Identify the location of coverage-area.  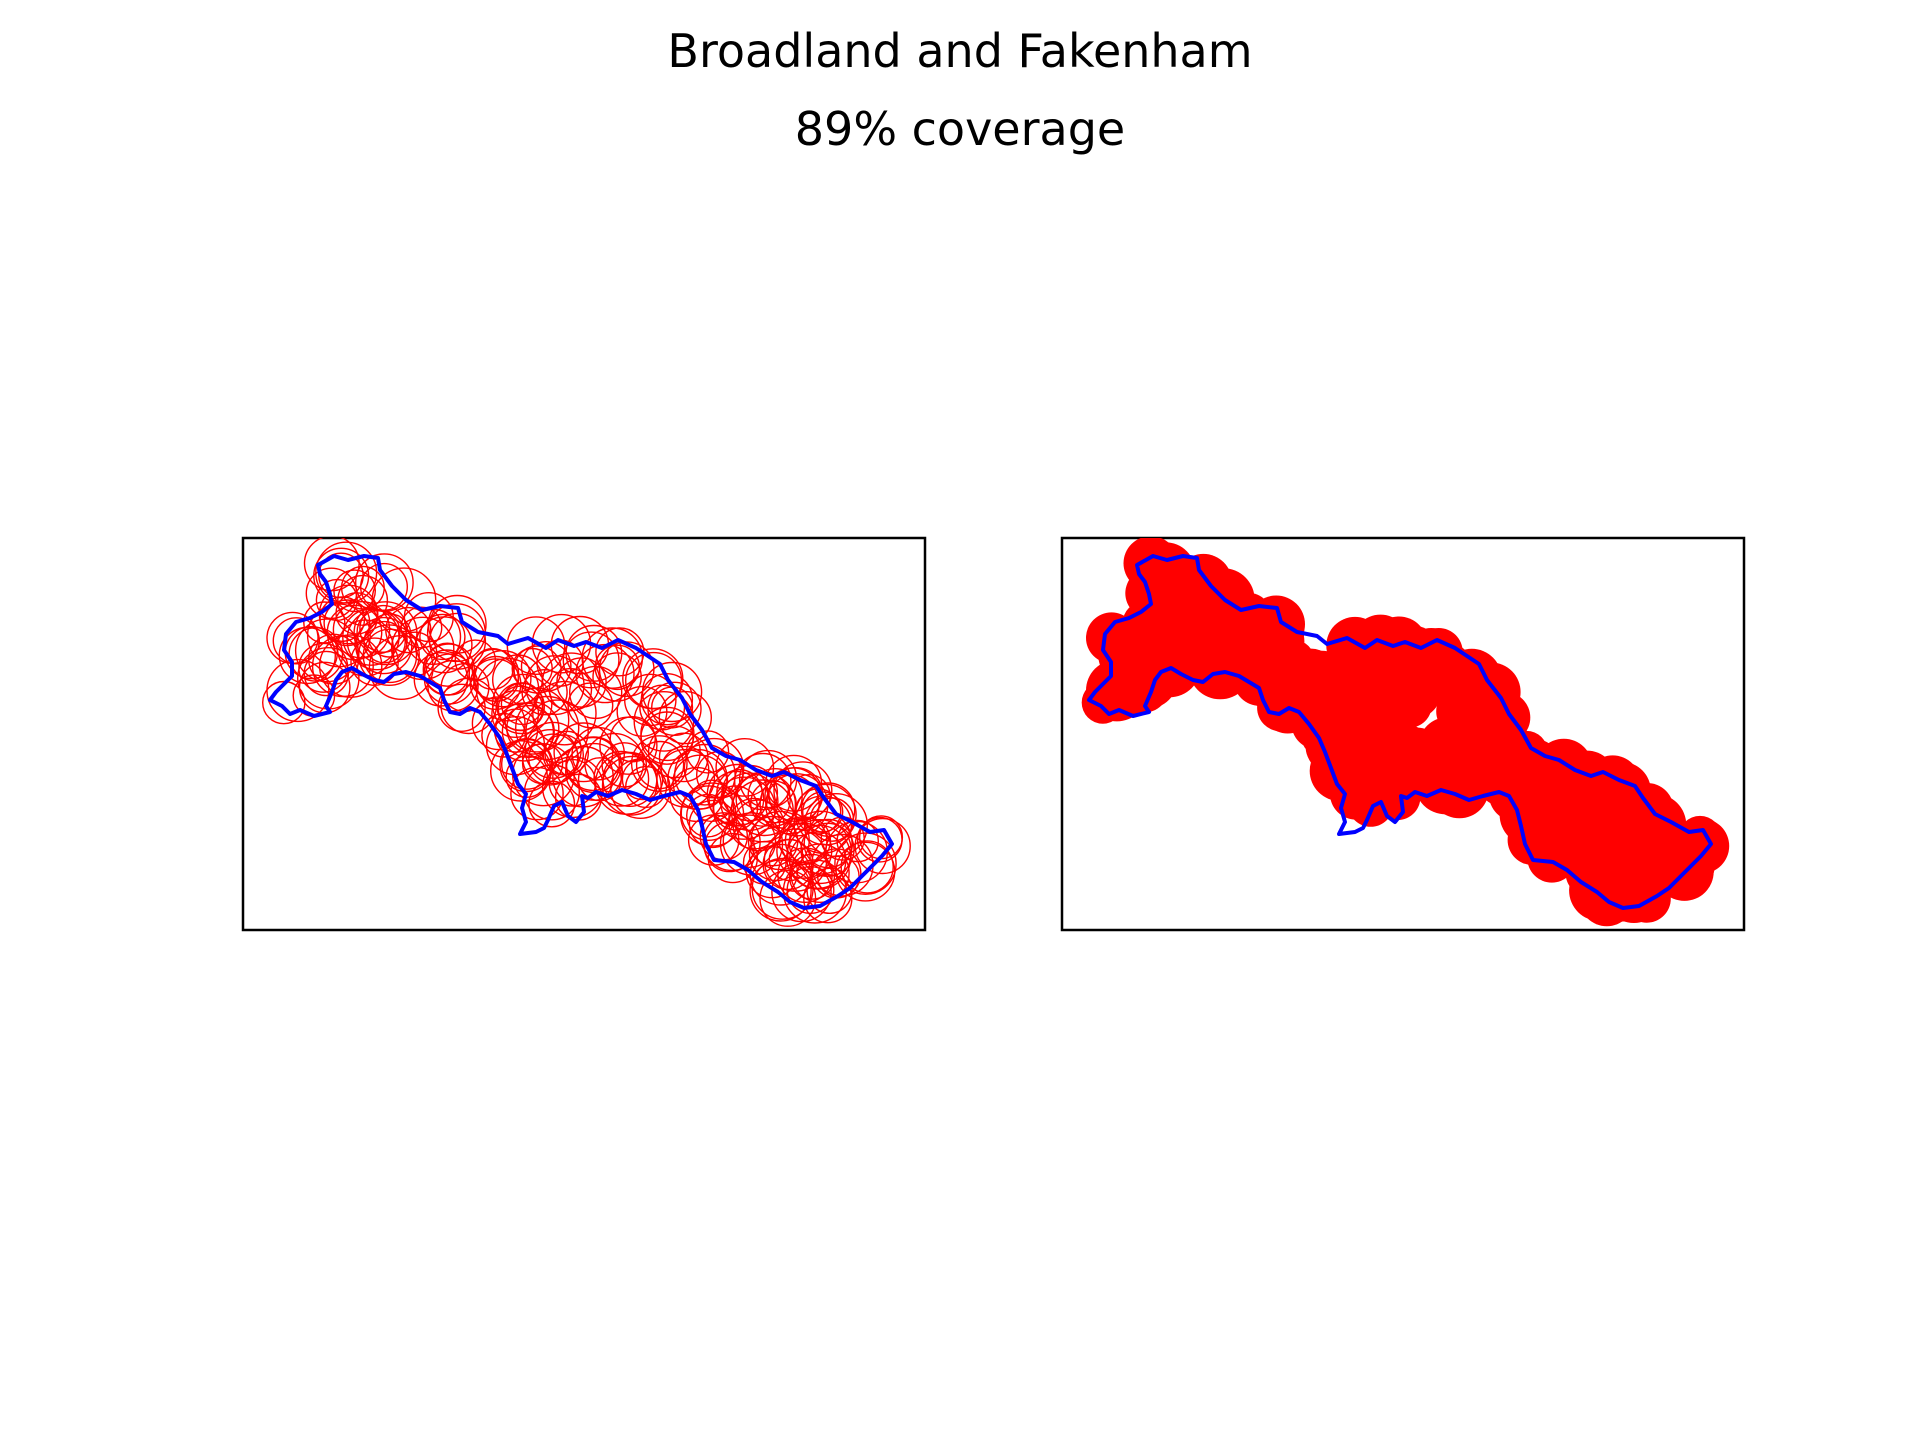
(1405, 732).